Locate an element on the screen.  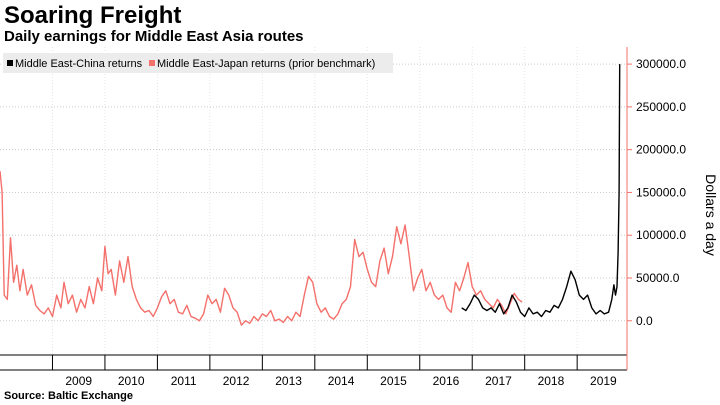
x-tick-label: 2019 is located at coordinates (603, 381).